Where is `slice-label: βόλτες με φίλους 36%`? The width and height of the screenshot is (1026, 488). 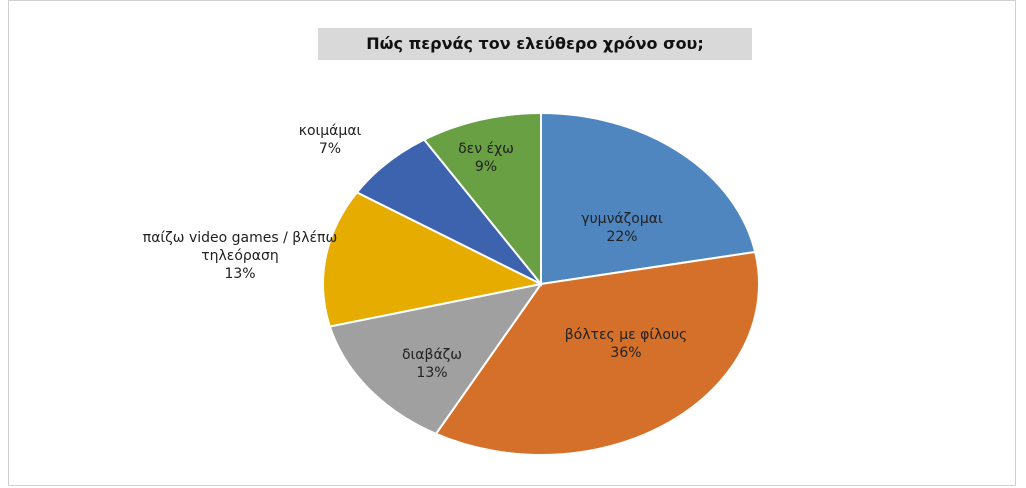 slice-label: βόλτες με φίλους 36% is located at coordinates (626, 344).